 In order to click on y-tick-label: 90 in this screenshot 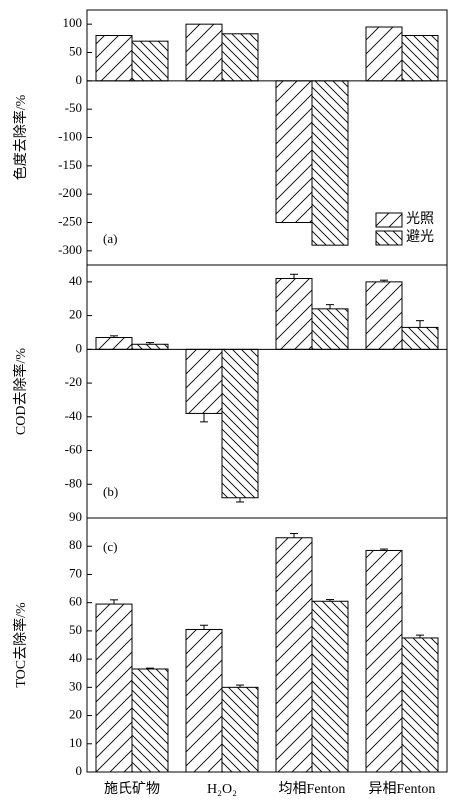, I will do `click(75, 516)`.